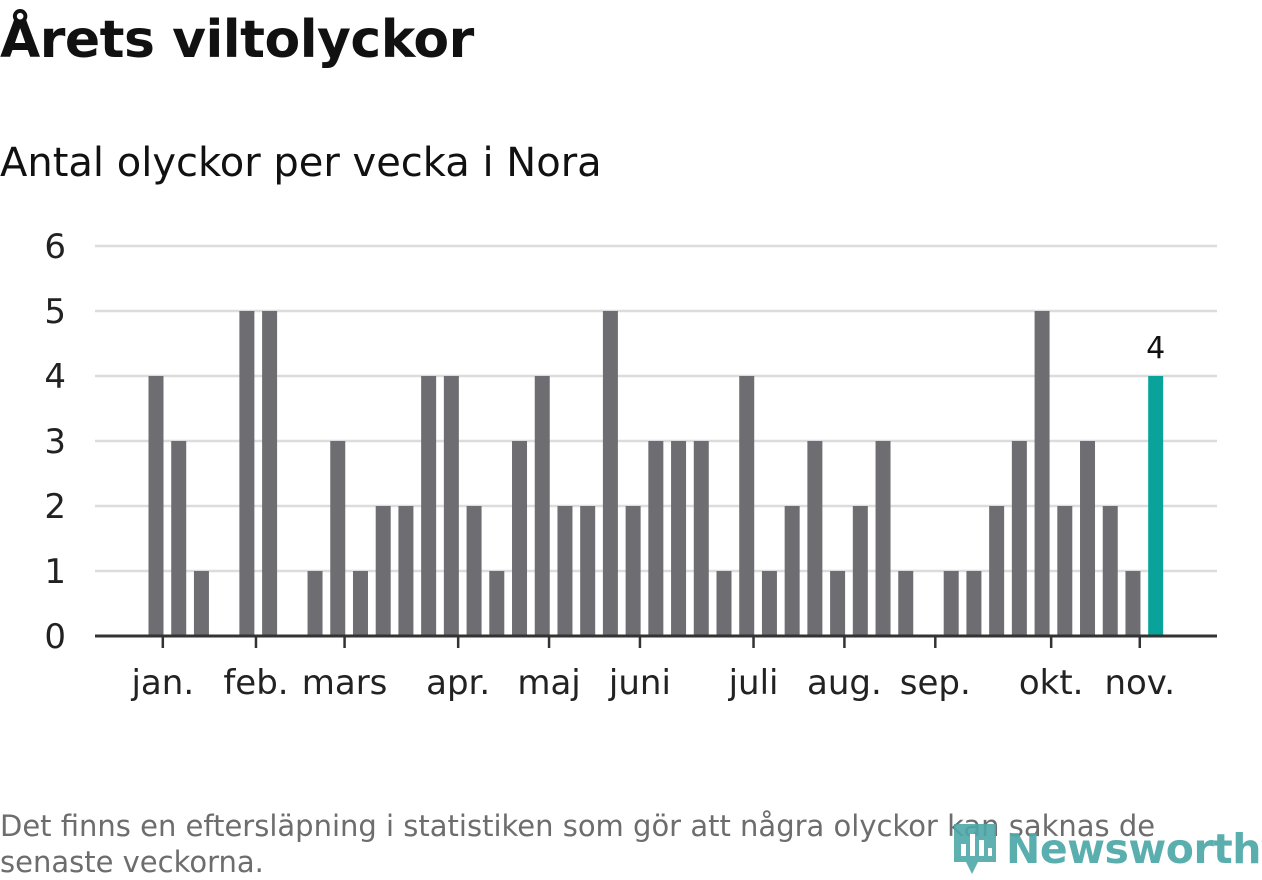 The width and height of the screenshot is (1262, 880). I want to click on x-tick-label: nov., so click(1139, 683).